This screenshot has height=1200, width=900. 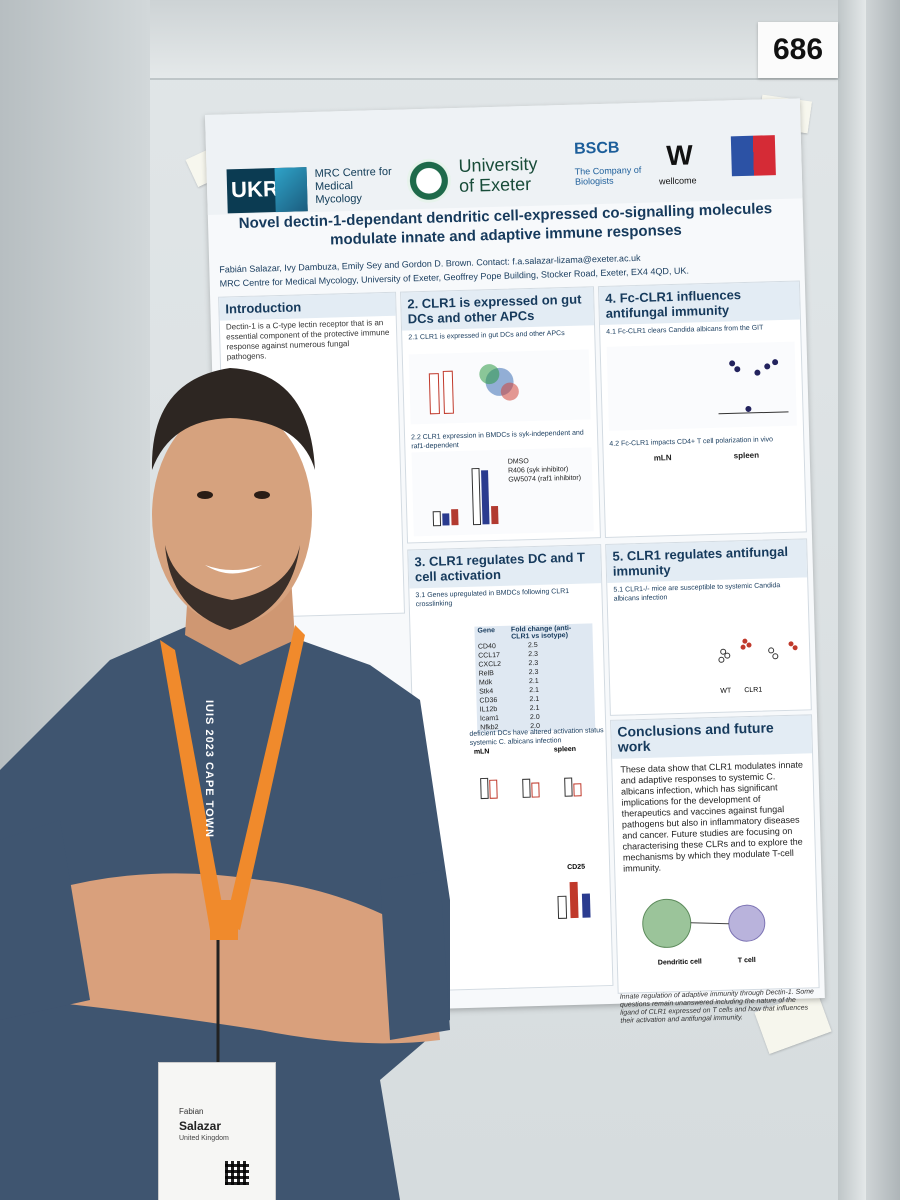 What do you see at coordinates (883, 600) in the screenshot?
I see `right-booth-panel` at bounding box center [883, 600].